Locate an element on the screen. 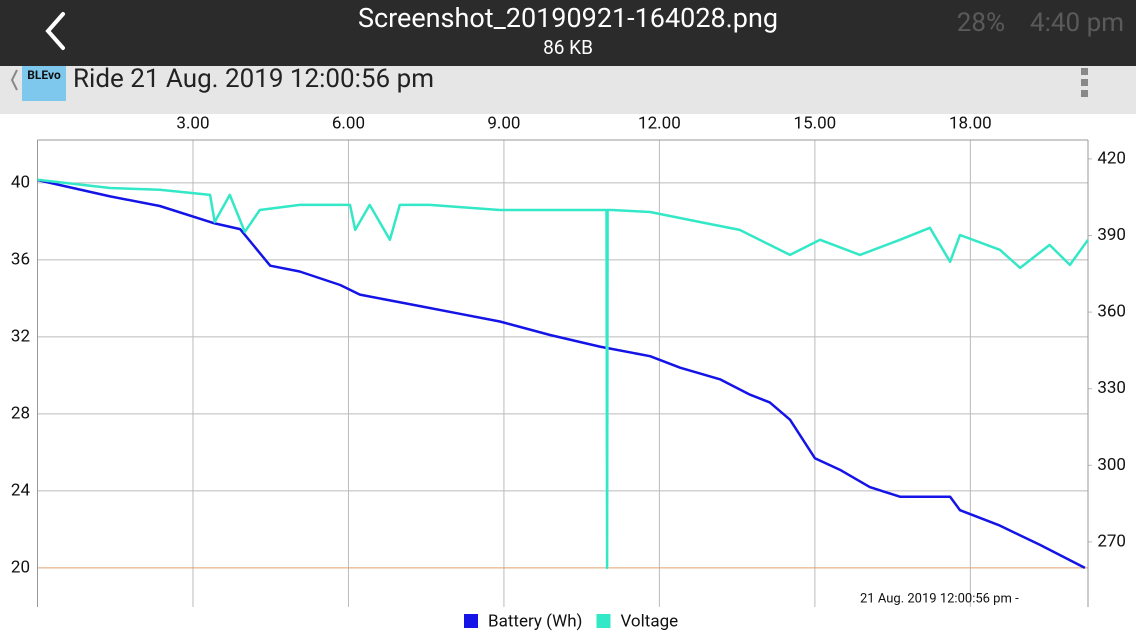 This screenshot has height=640, width=1136. x-tick-label: 15.00 is located at coordinates (815, 123).